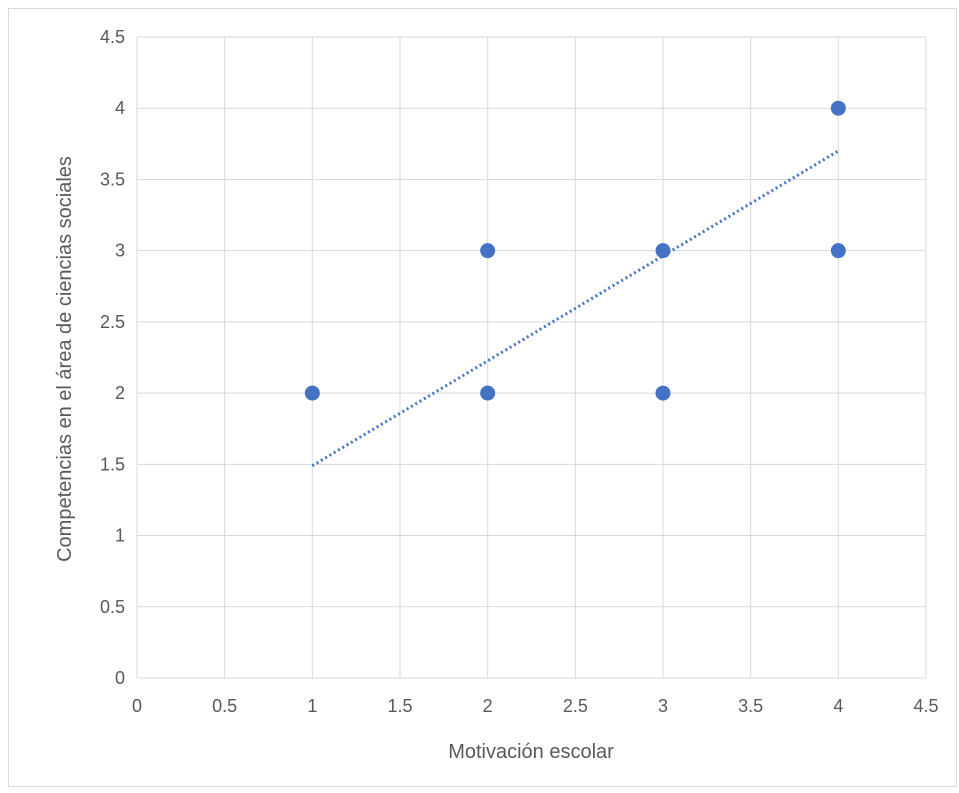 The width and height of the screenshot is (959, 793). What do you see at coordinates (488, 706) in the screenshot?
I see `x-tick-label: 2` at bounding box center [488, 706].